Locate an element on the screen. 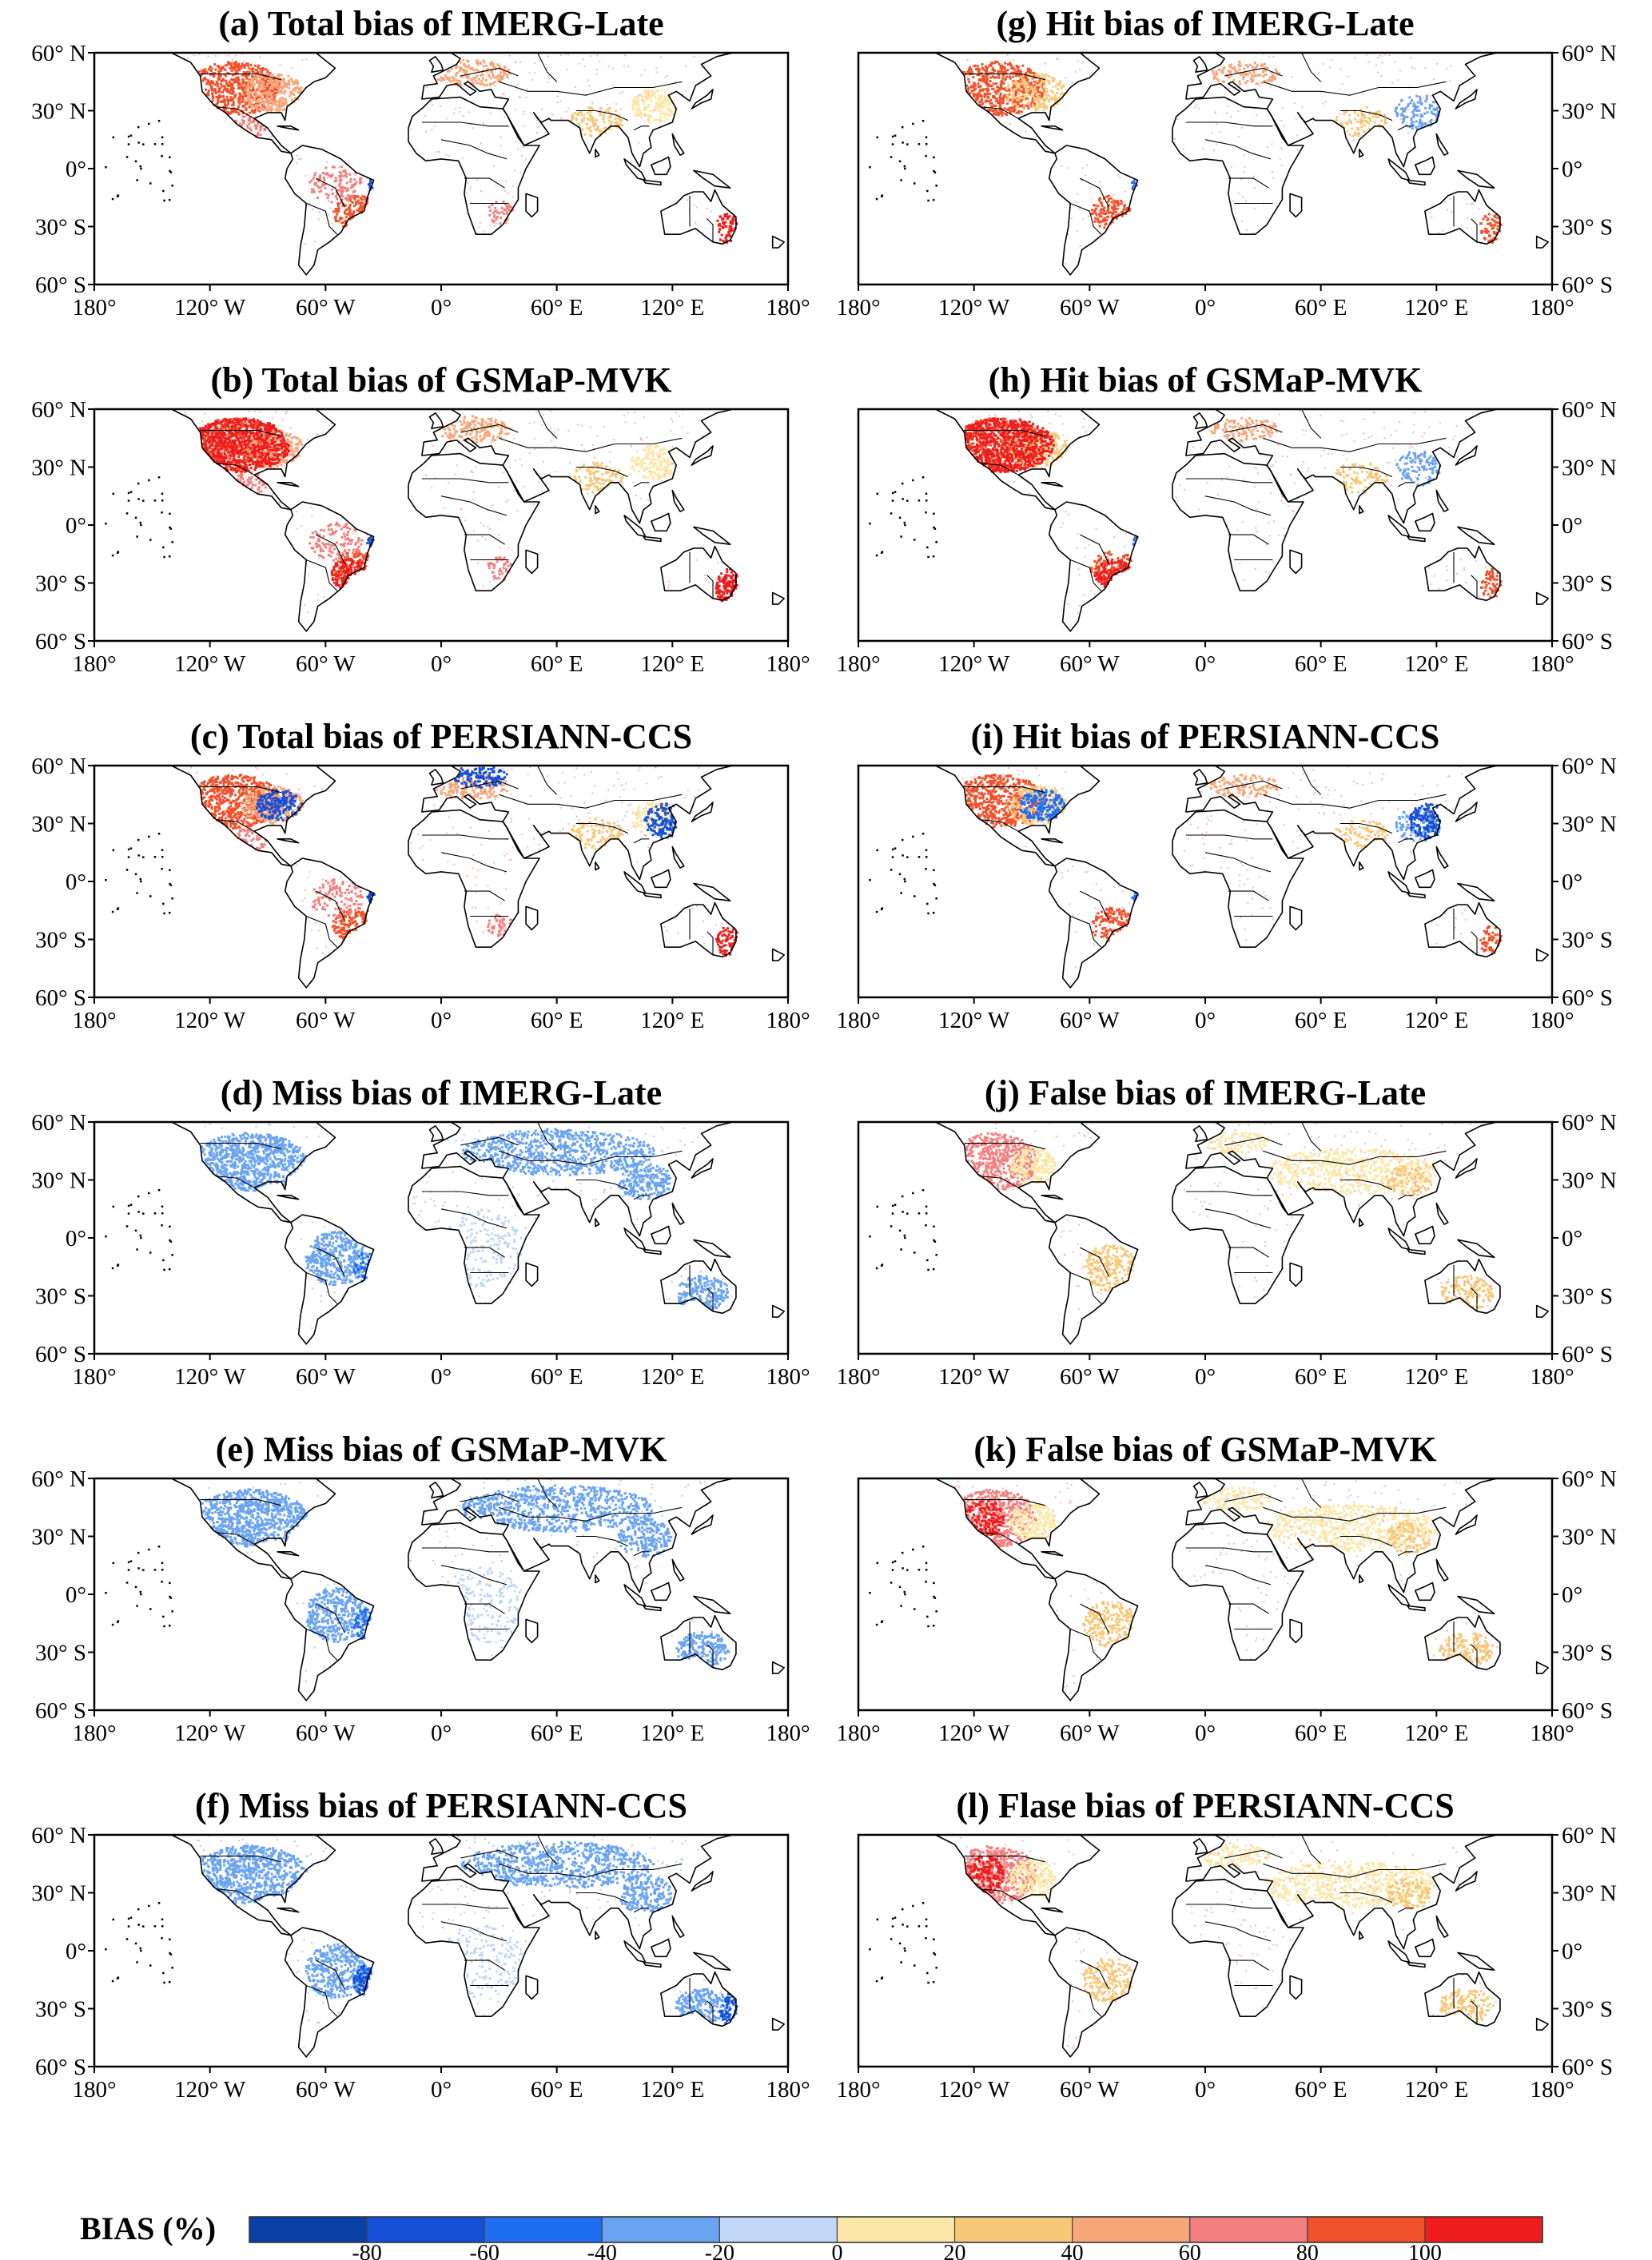  coastline-southAmerica is located at coordinates (1093, 1635).